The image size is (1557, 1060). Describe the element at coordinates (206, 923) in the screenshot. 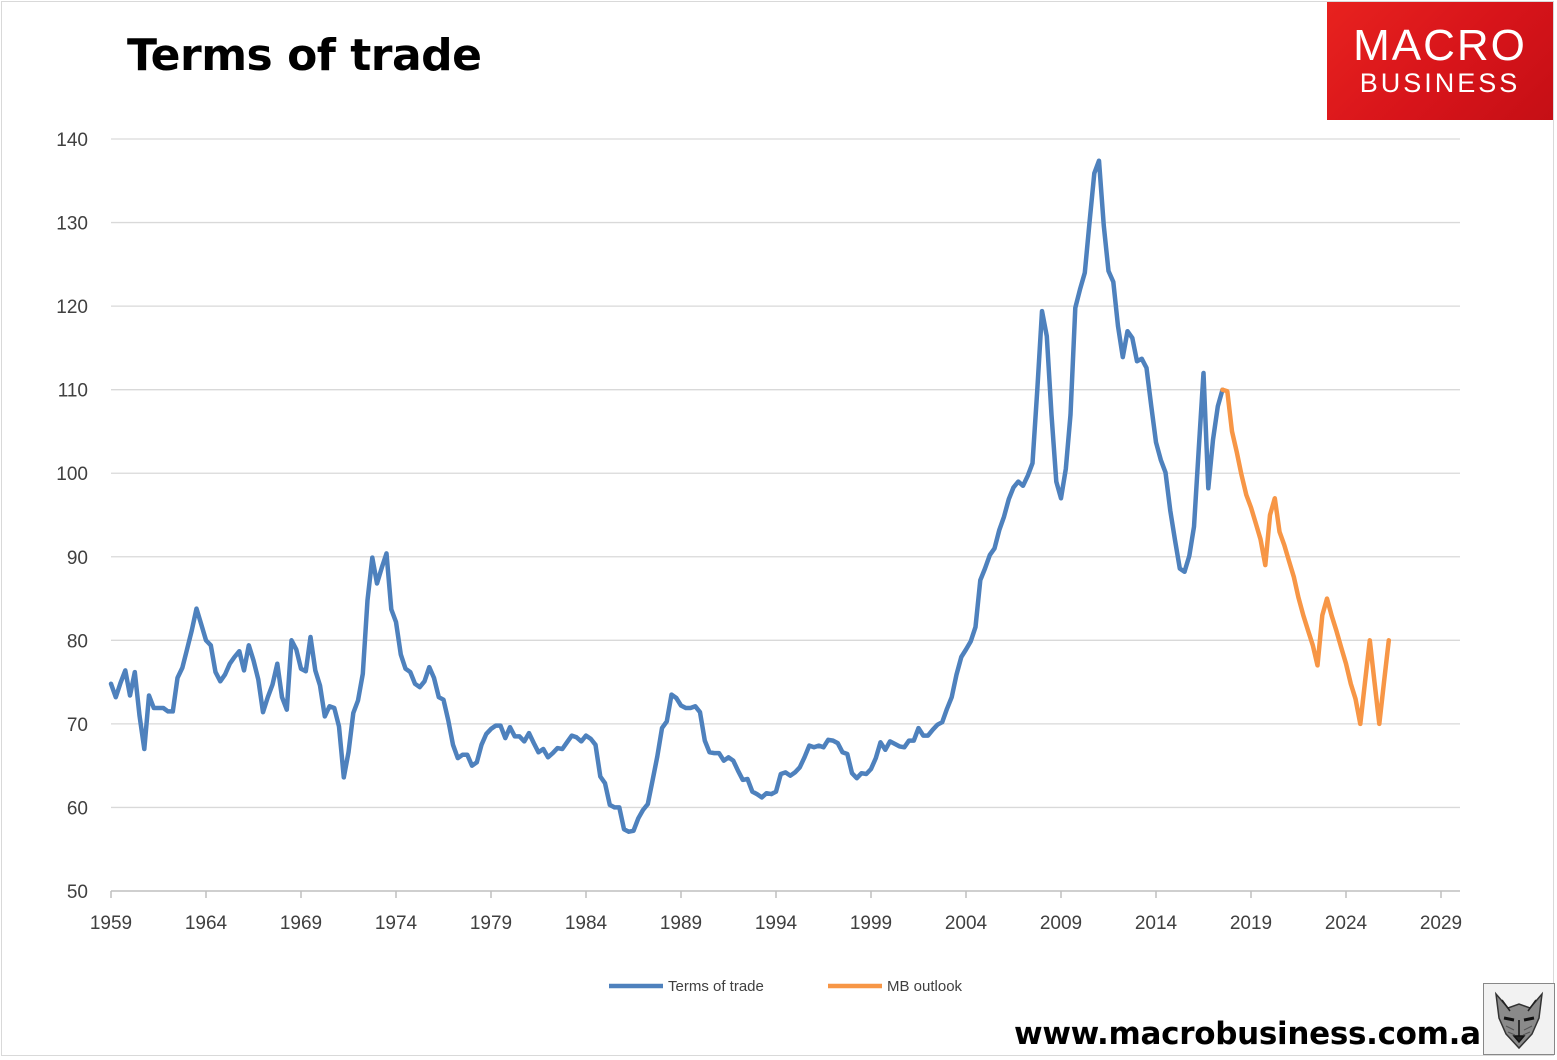

I see `x-tick-label: 1964` at that location.